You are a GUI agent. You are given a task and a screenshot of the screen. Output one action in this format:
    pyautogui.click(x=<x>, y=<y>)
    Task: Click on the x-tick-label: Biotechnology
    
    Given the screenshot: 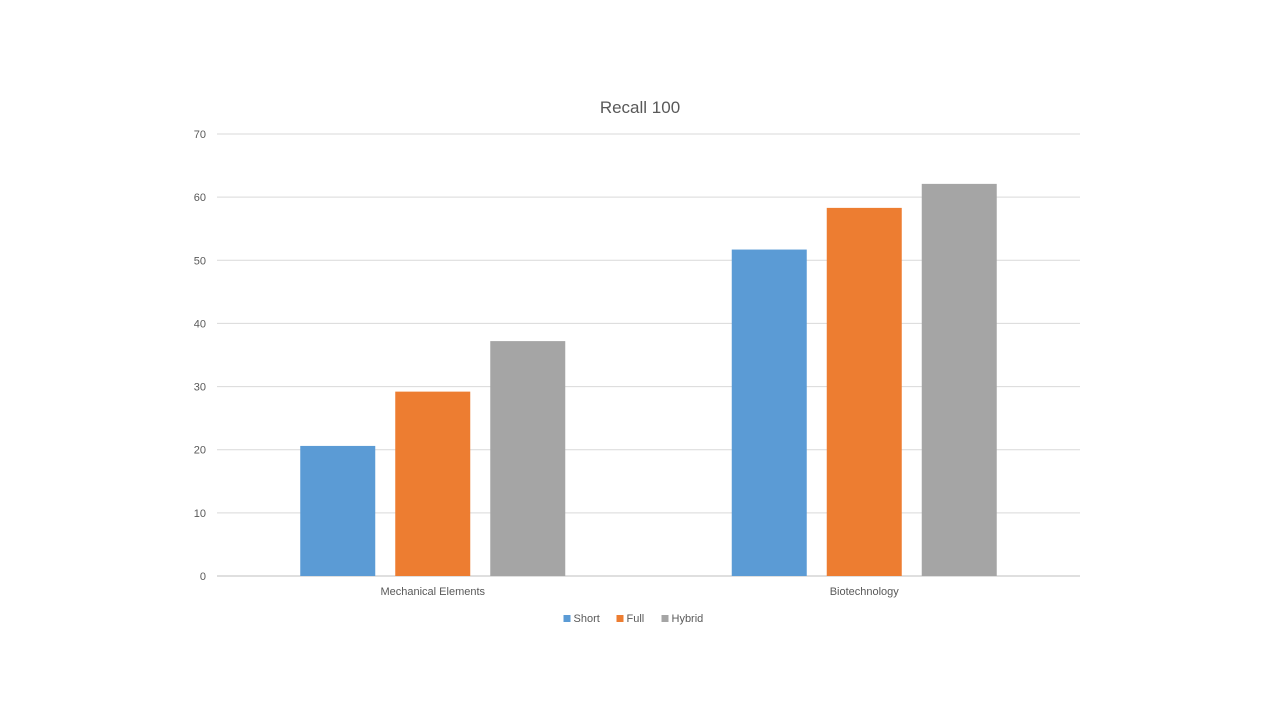 What is the action you would take?
    pyautogui.click(x=865, y=592)
    